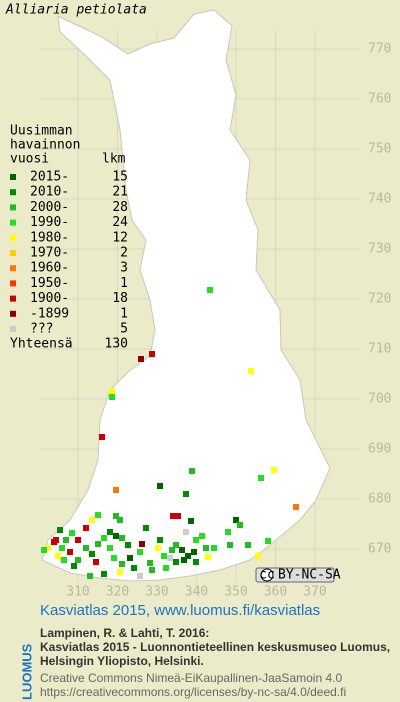  Describe the element at coordinates (379, 549) in the screenshot. I see `y-tick-label: 670` at that location.